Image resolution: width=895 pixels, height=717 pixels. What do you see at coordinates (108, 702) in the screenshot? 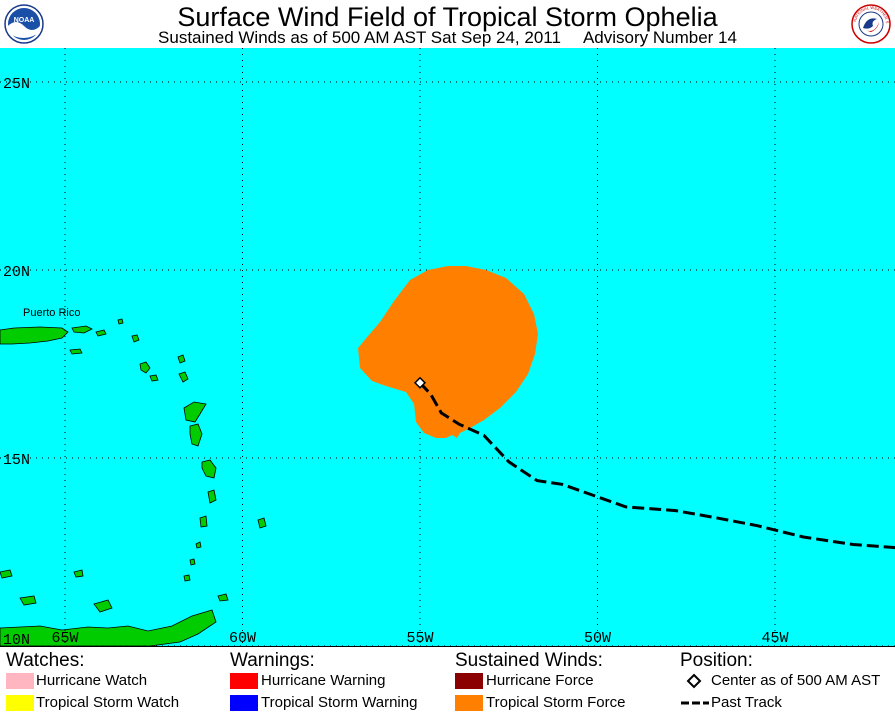
I see `tropical-storm-watch-label: Tropical Storm Watch` at bounding box center [108, 702].